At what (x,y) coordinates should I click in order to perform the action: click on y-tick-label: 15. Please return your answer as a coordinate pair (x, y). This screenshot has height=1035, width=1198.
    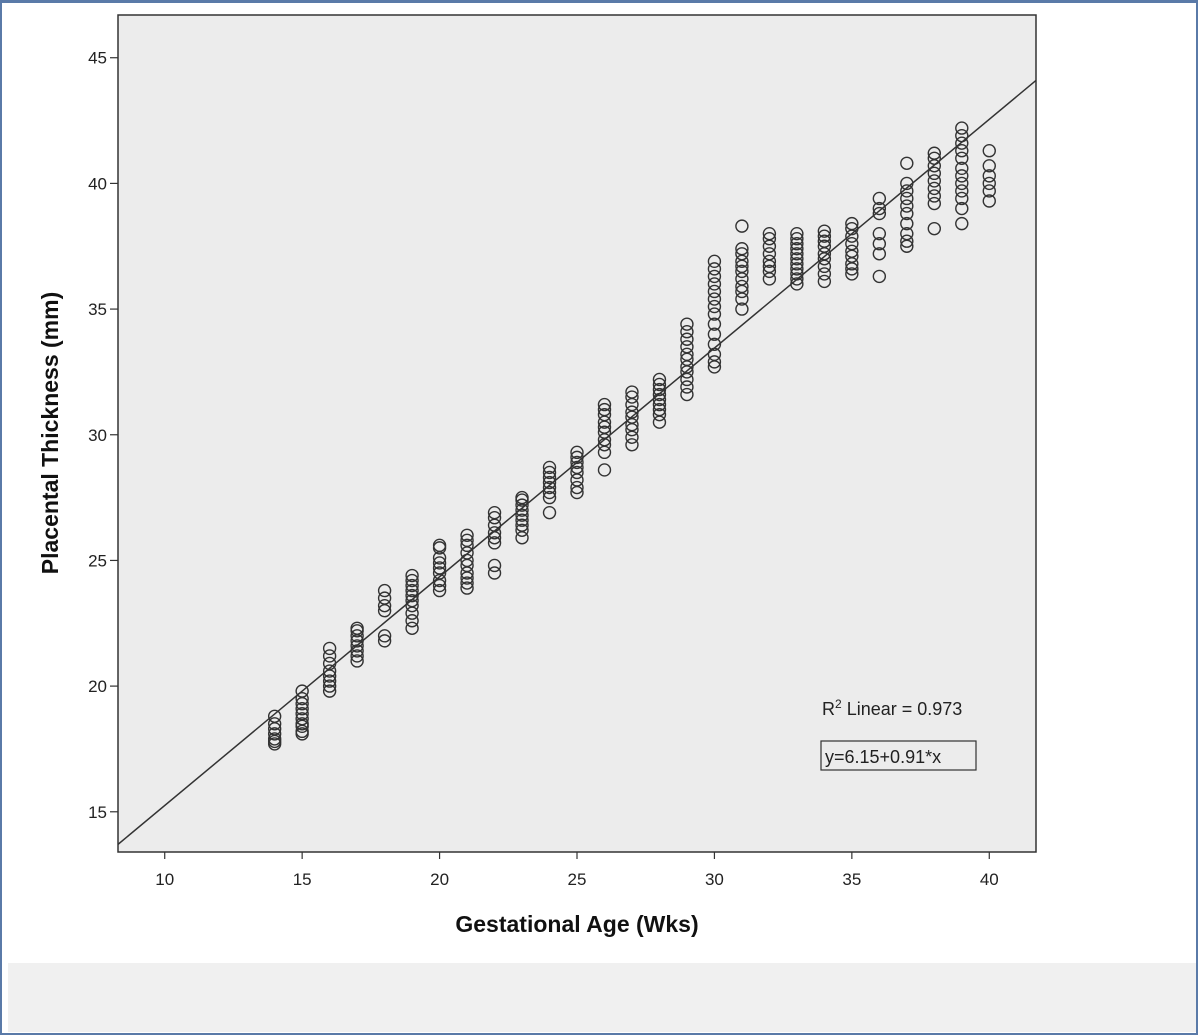
    Looking at the image, I should click on (97, 812).